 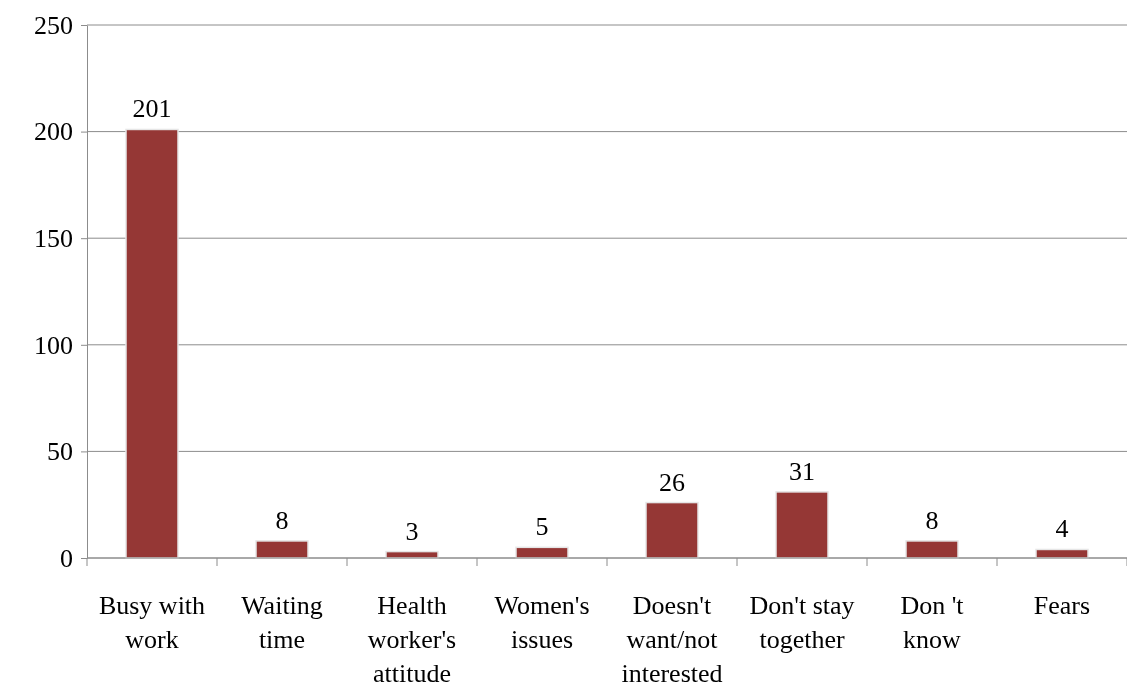 What do you see at coordinates (282, 622) in the screenshot?
I see `x-tick-label: Waiting time` at bounding box center [282, 622].